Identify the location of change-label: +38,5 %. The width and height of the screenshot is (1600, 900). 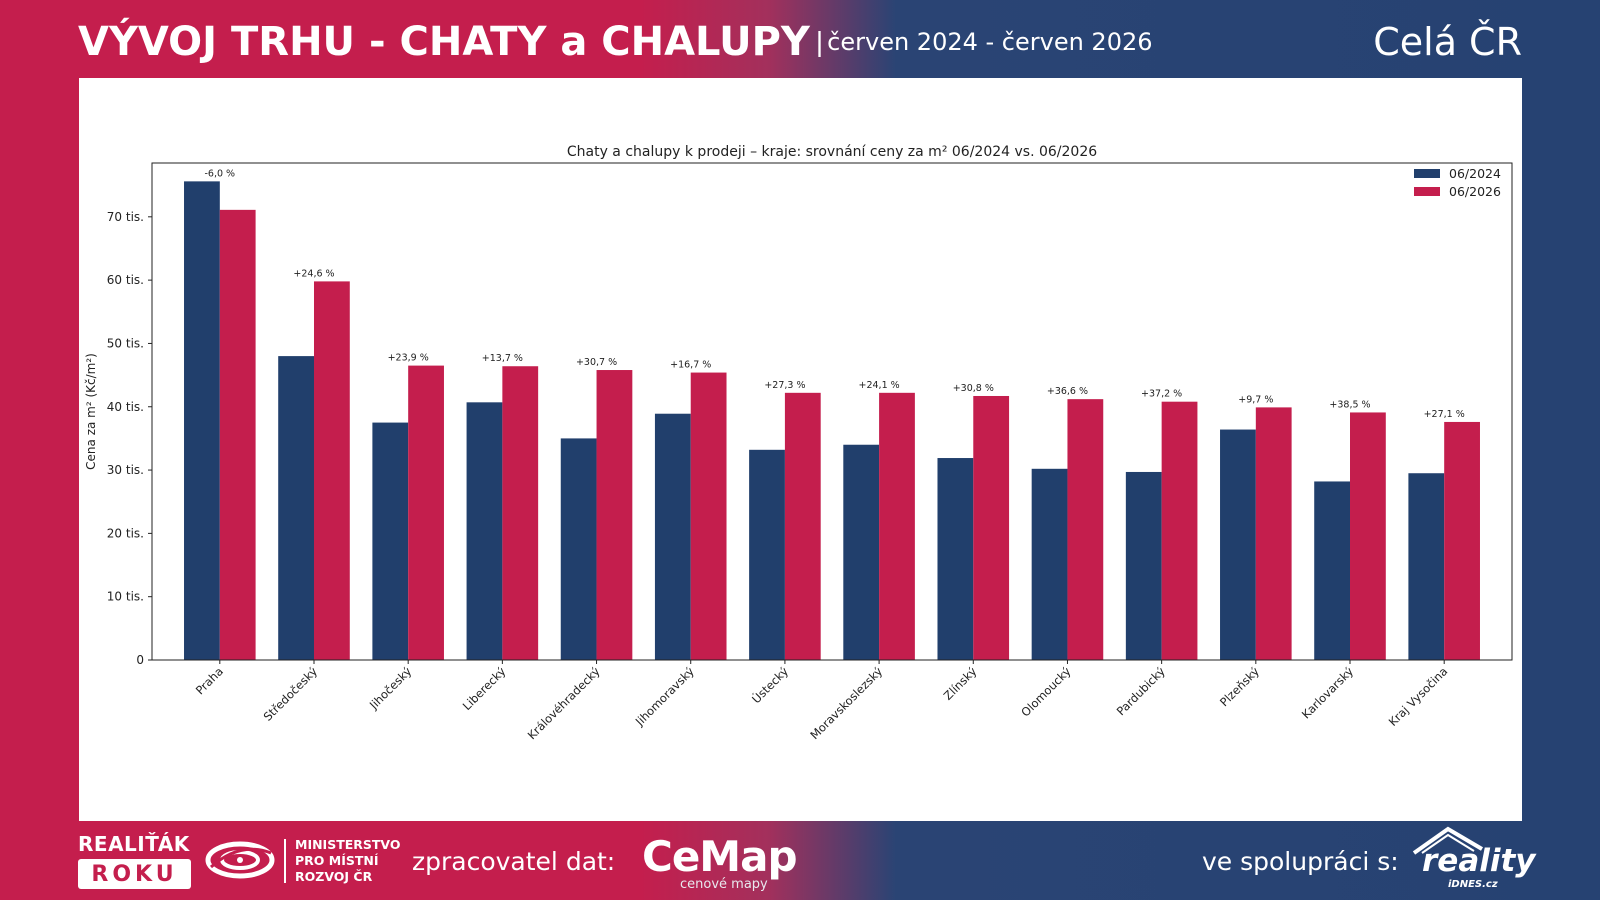
(1349, 404).